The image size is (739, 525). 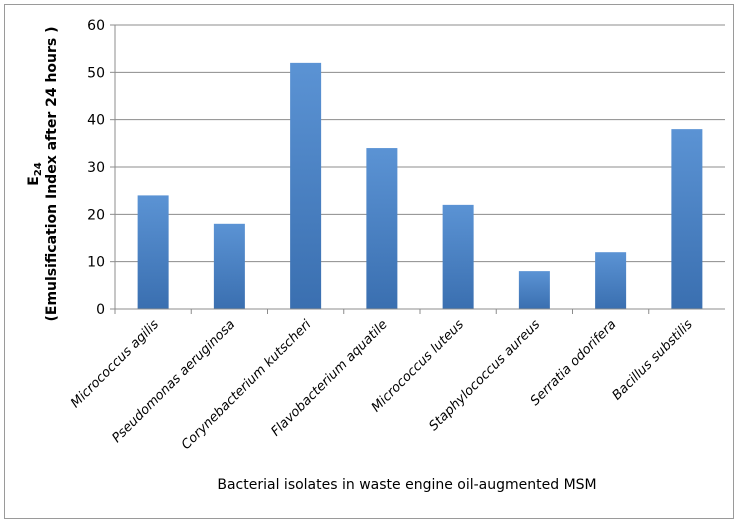 What do you see at coordinates (574, 363) in the screenshot?
I see `x-category-label: Serratia odorifera` at bounding box center [574, 363].